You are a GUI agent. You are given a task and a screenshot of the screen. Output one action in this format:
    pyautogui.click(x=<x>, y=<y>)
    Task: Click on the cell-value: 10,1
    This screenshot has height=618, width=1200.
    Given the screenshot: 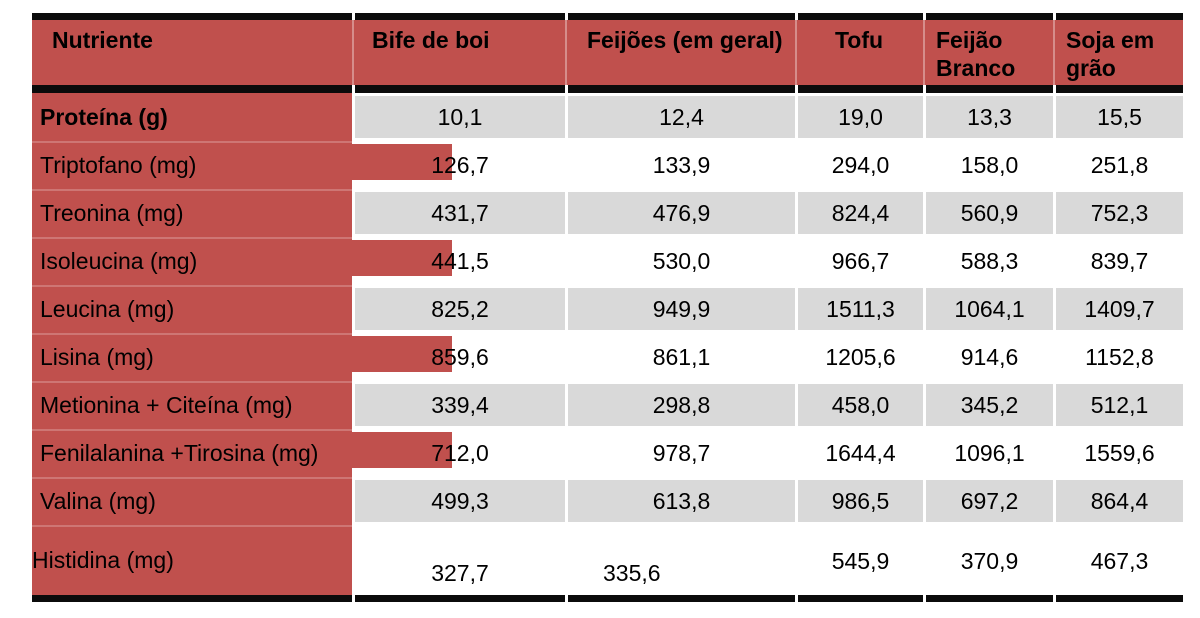 What is the action you would take?
    pyautogui.click(x=460, y=116)
    